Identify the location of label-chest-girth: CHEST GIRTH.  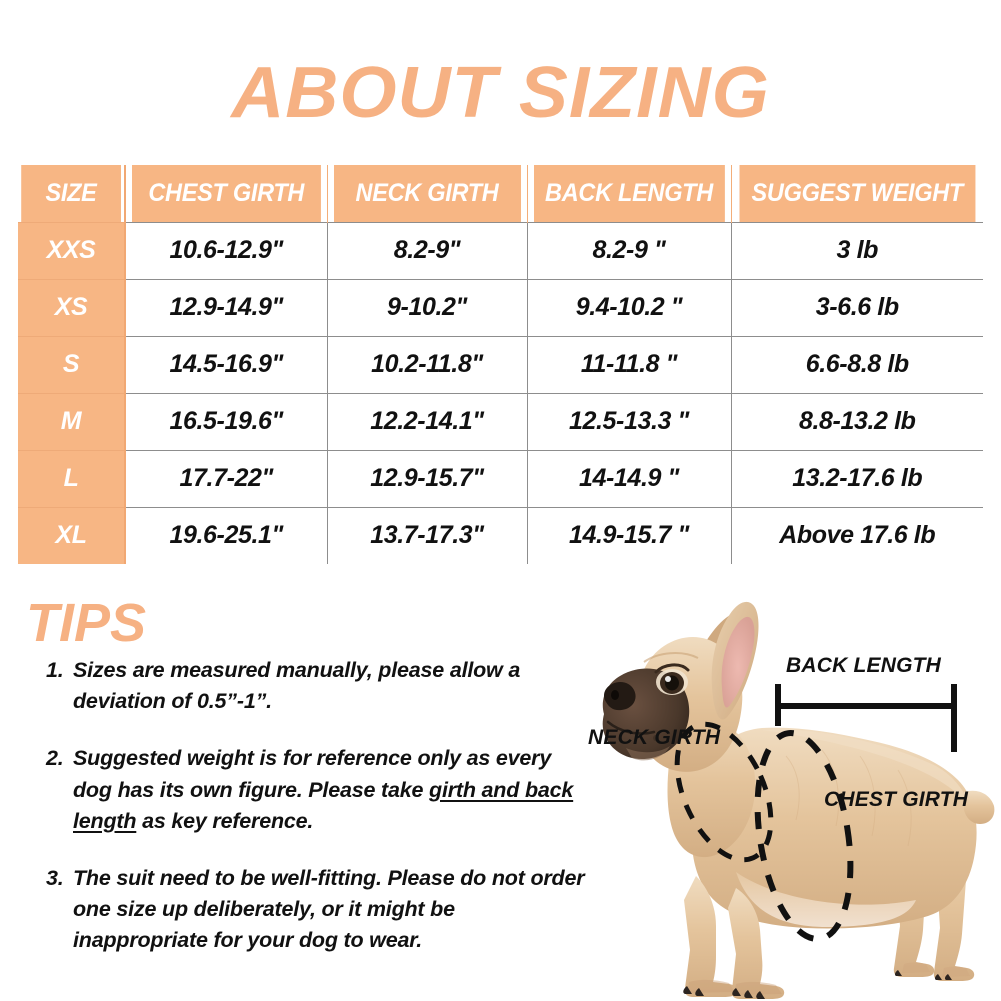
(896, 799).